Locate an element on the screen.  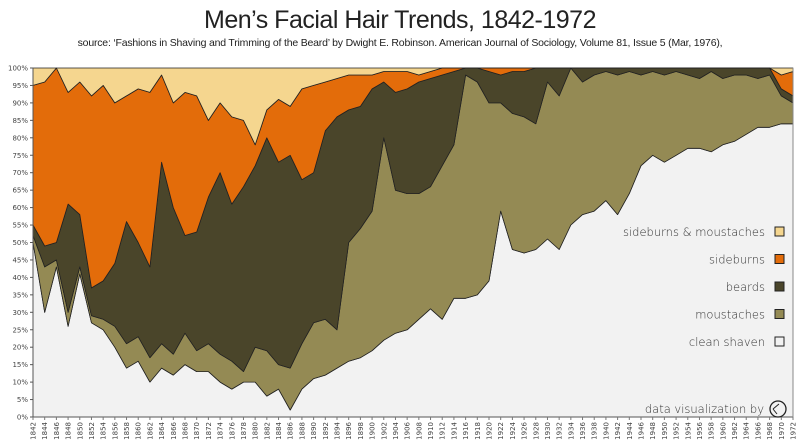
x-tick-label: 1922 is located at coordinates (501, 431).